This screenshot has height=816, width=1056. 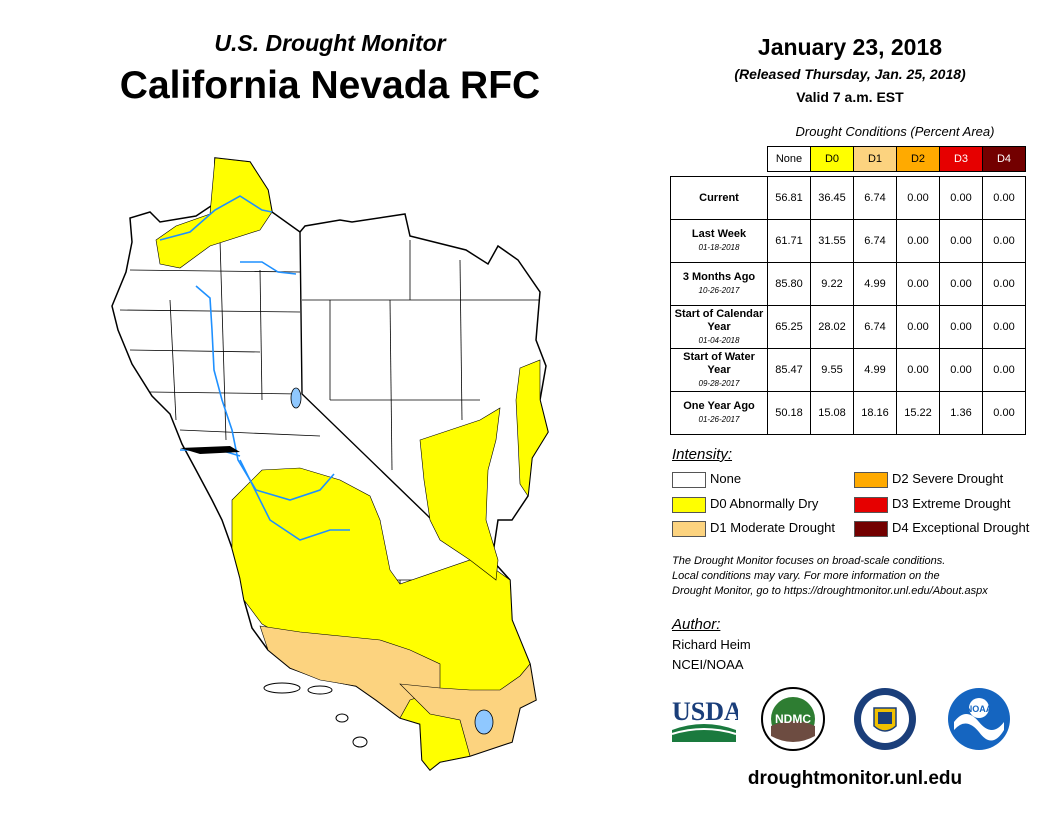 I want to click on table-cell: 18.16, so click(x=875, y=413).